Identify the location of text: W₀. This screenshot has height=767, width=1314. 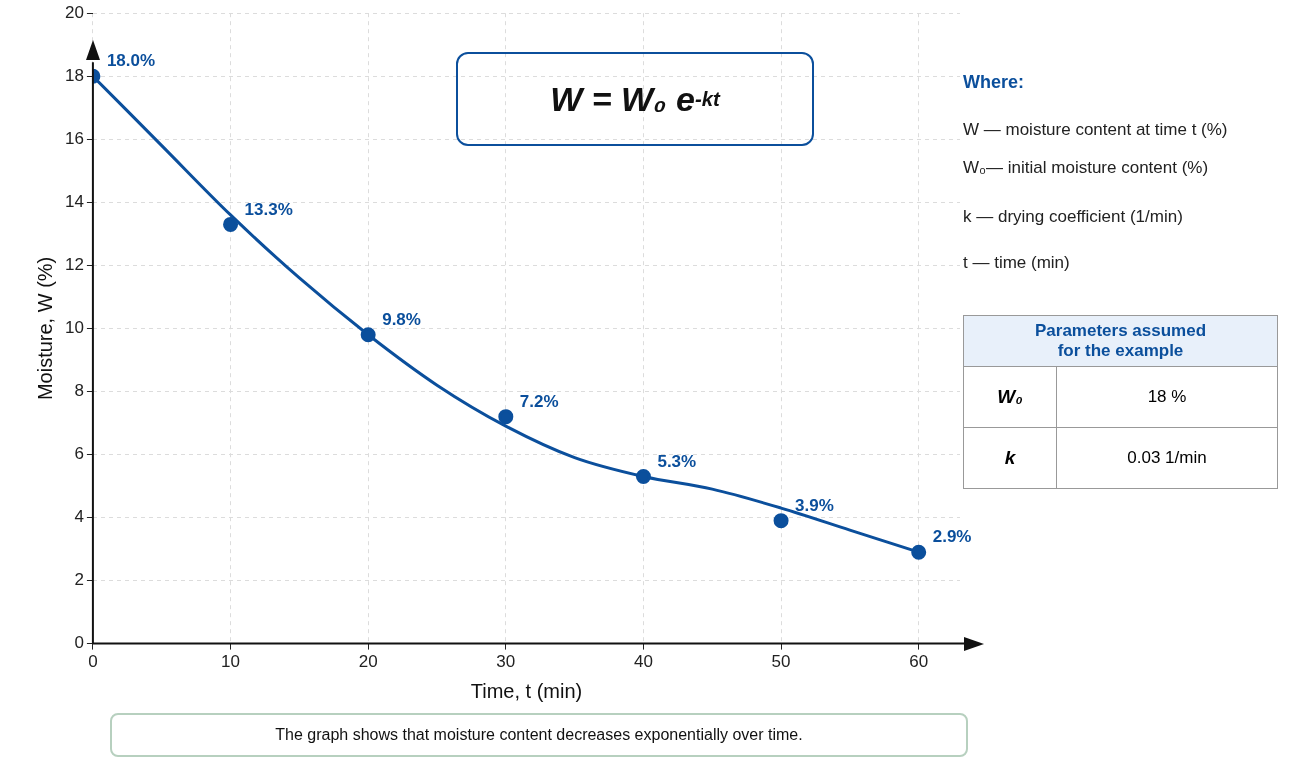
(1010, 397).